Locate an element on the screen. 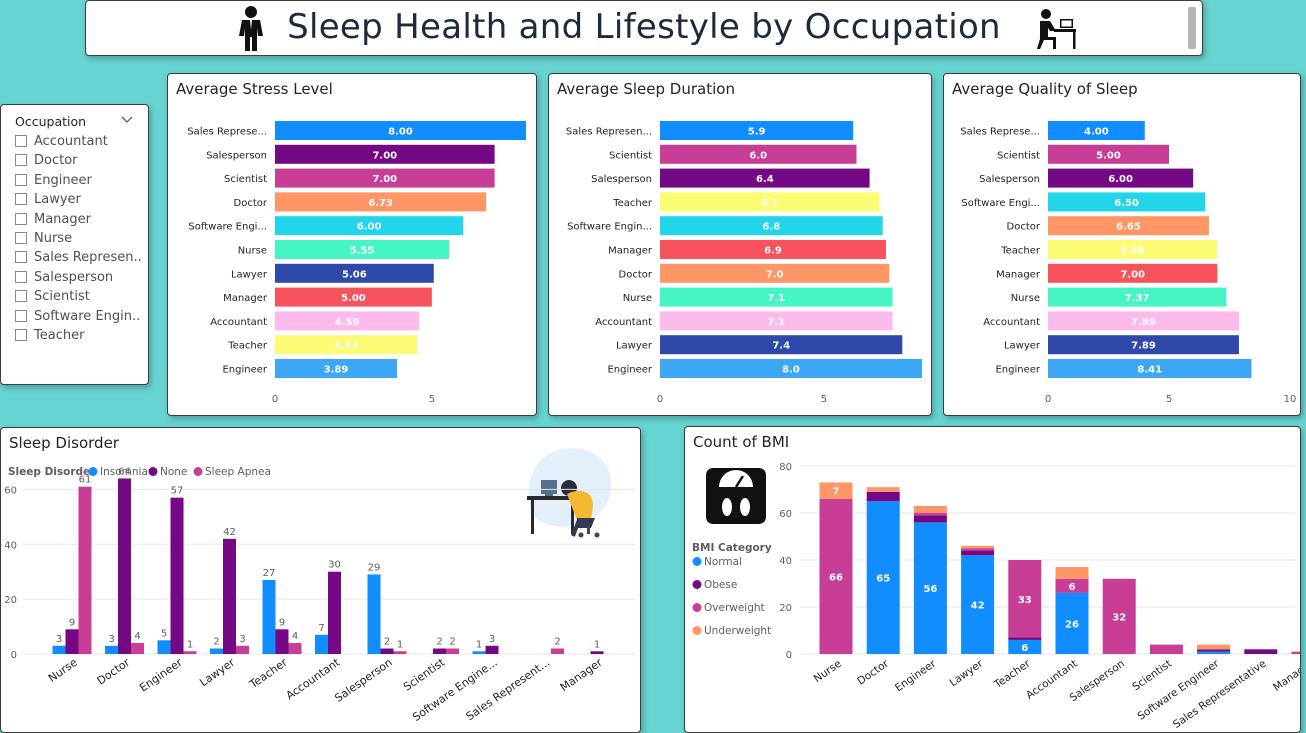  bar-overweight-teacher is located at coordinates (1025, 599).